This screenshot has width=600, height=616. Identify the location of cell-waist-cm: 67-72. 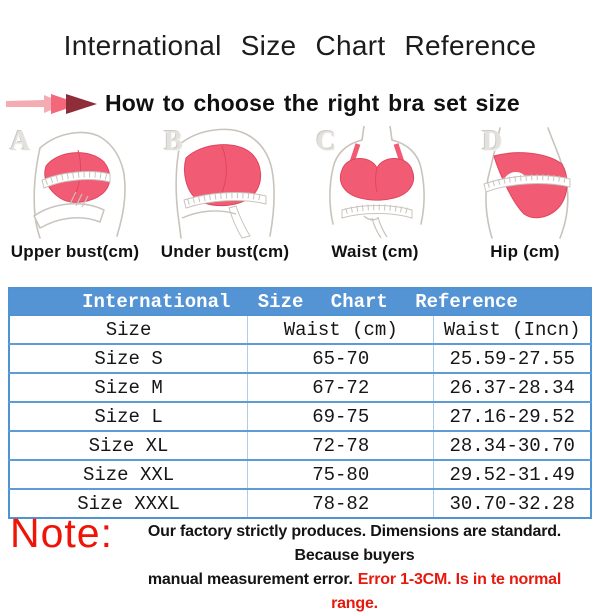
(340, 387).